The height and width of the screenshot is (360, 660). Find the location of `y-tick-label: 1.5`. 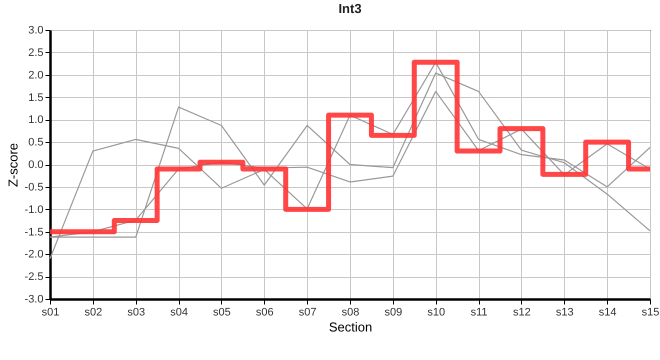

y-tick-label: 1.5 is located at coordinates (36, 98).